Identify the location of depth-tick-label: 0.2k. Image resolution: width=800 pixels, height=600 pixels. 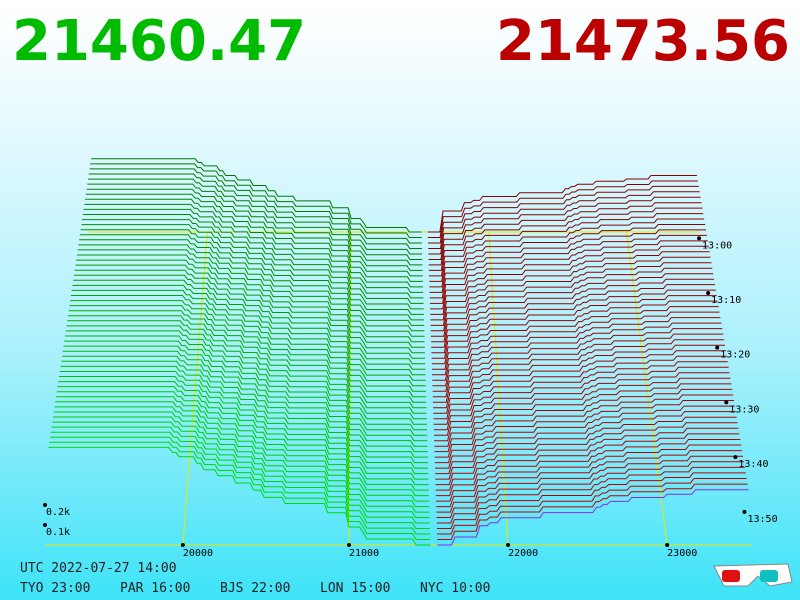
(58, 512).